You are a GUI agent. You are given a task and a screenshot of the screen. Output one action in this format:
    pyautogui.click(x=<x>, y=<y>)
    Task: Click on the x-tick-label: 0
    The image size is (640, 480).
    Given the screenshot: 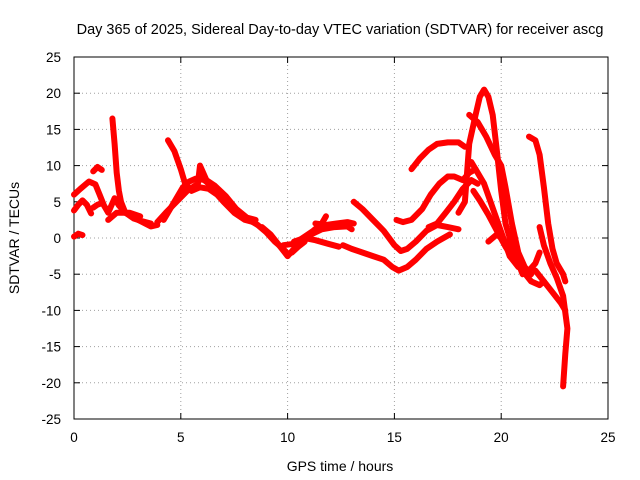 What is the action you would take?
    pyautogui.click(x=74, y=437)
    